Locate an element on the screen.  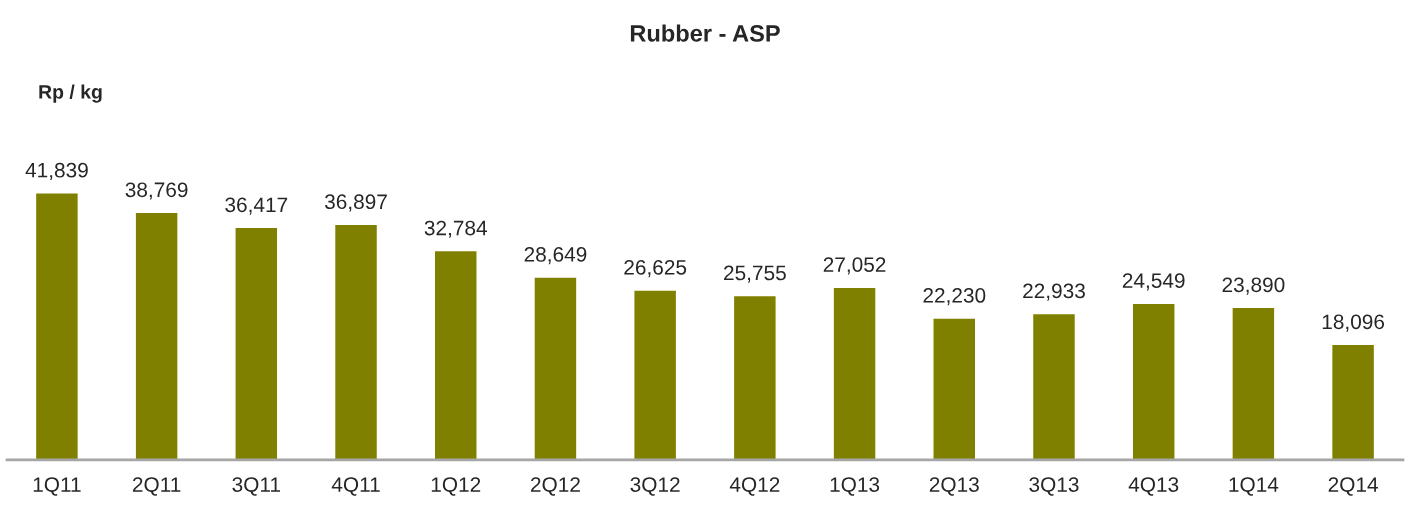
data-label: 22,933 is located at coordinates (1054, 292).